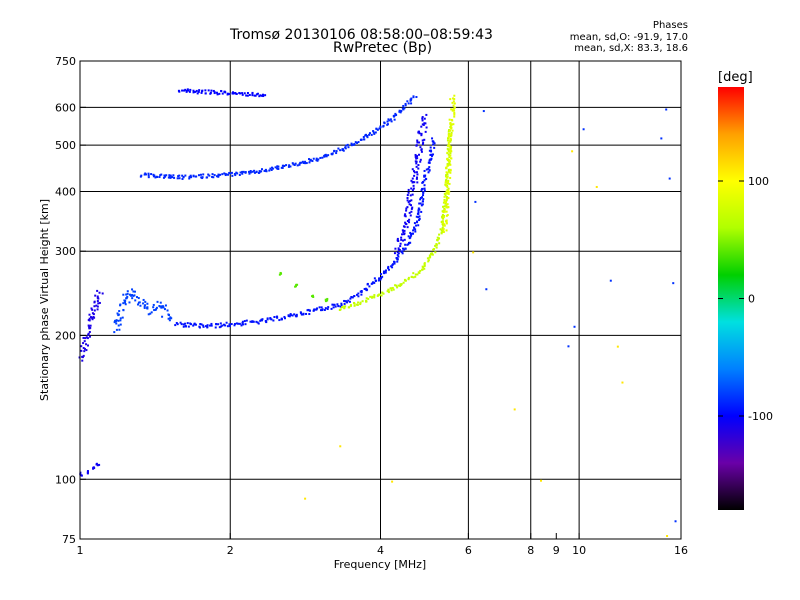 The height and width of the screenshot is (600, 800). What do you see at coordinates (380, 550) in the screenshot?
I see `x-tick-label: 4` at bounding box center [380, 550].